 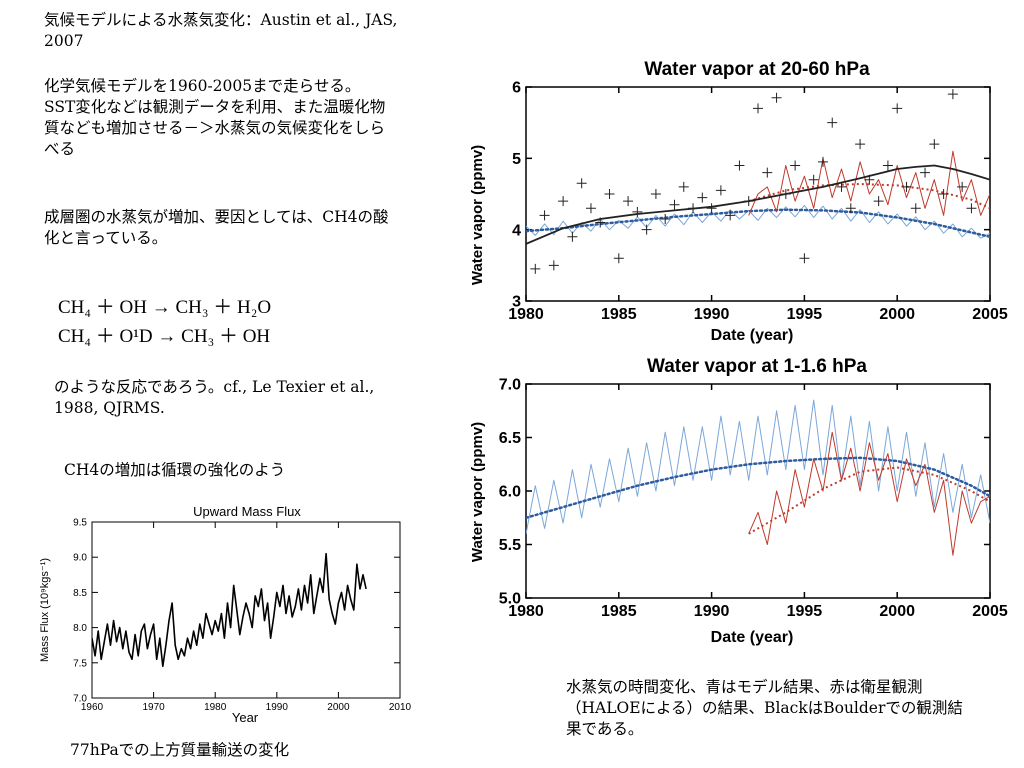 I want to click on equation-o1d: CH₄ ＋ O¹D → CH₃ ＋ OH, so click(x=164, y=334).